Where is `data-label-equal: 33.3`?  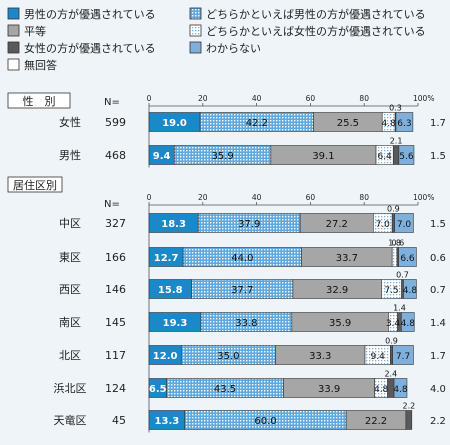
data-label-equal: 33.3 is located at coordinates (320, 356).